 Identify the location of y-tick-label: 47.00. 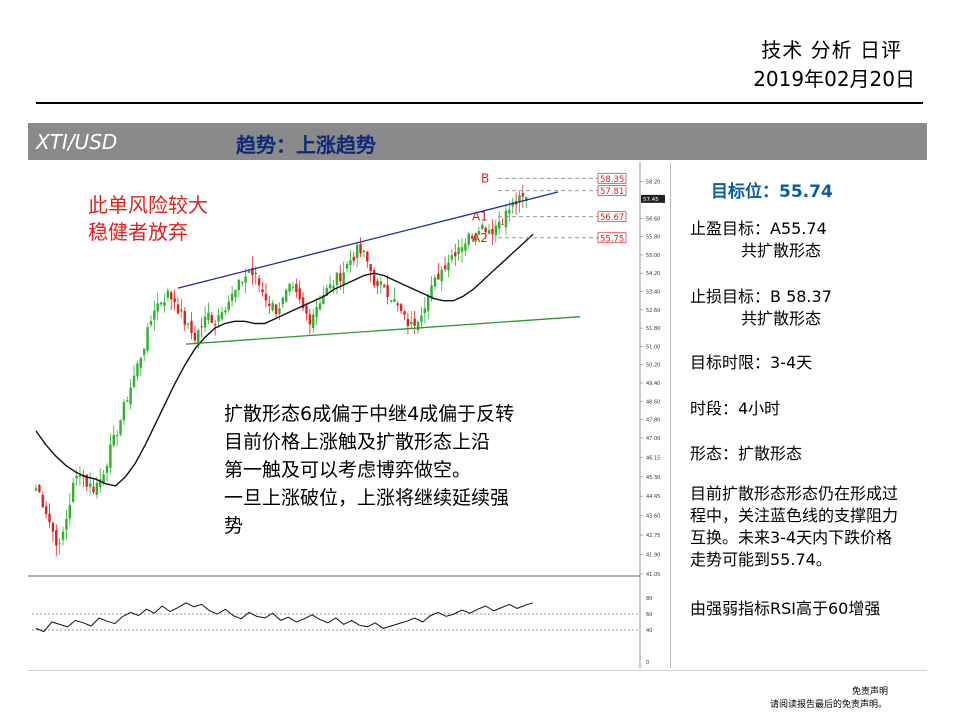
(653, 439).